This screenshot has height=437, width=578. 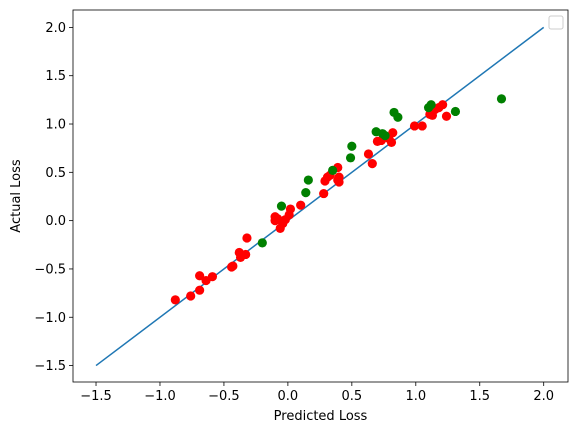 What do you see at coordinates (55, 221) in the screenshot?
I see `y-tick-label: 0.0` at bounding box center [55, 221].